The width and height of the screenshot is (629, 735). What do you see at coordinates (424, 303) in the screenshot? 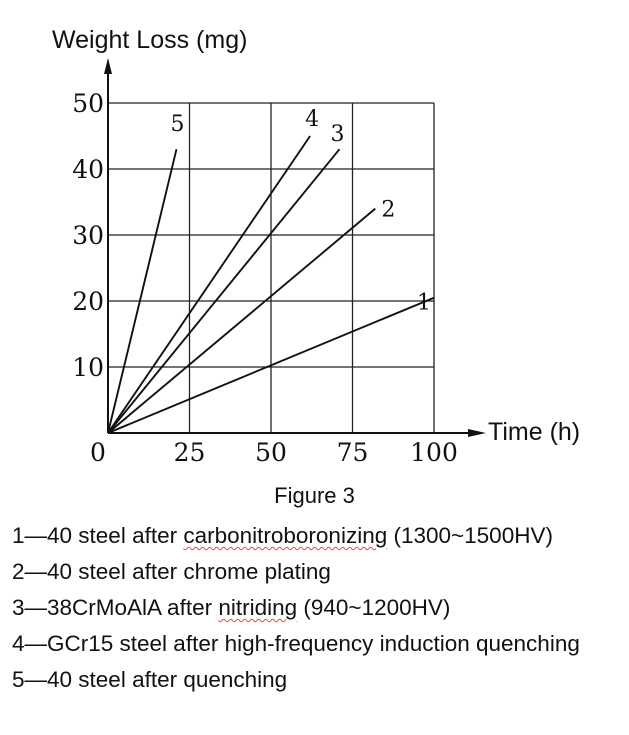
I see `series-label-1: 1` at bounding box center [424, 303].